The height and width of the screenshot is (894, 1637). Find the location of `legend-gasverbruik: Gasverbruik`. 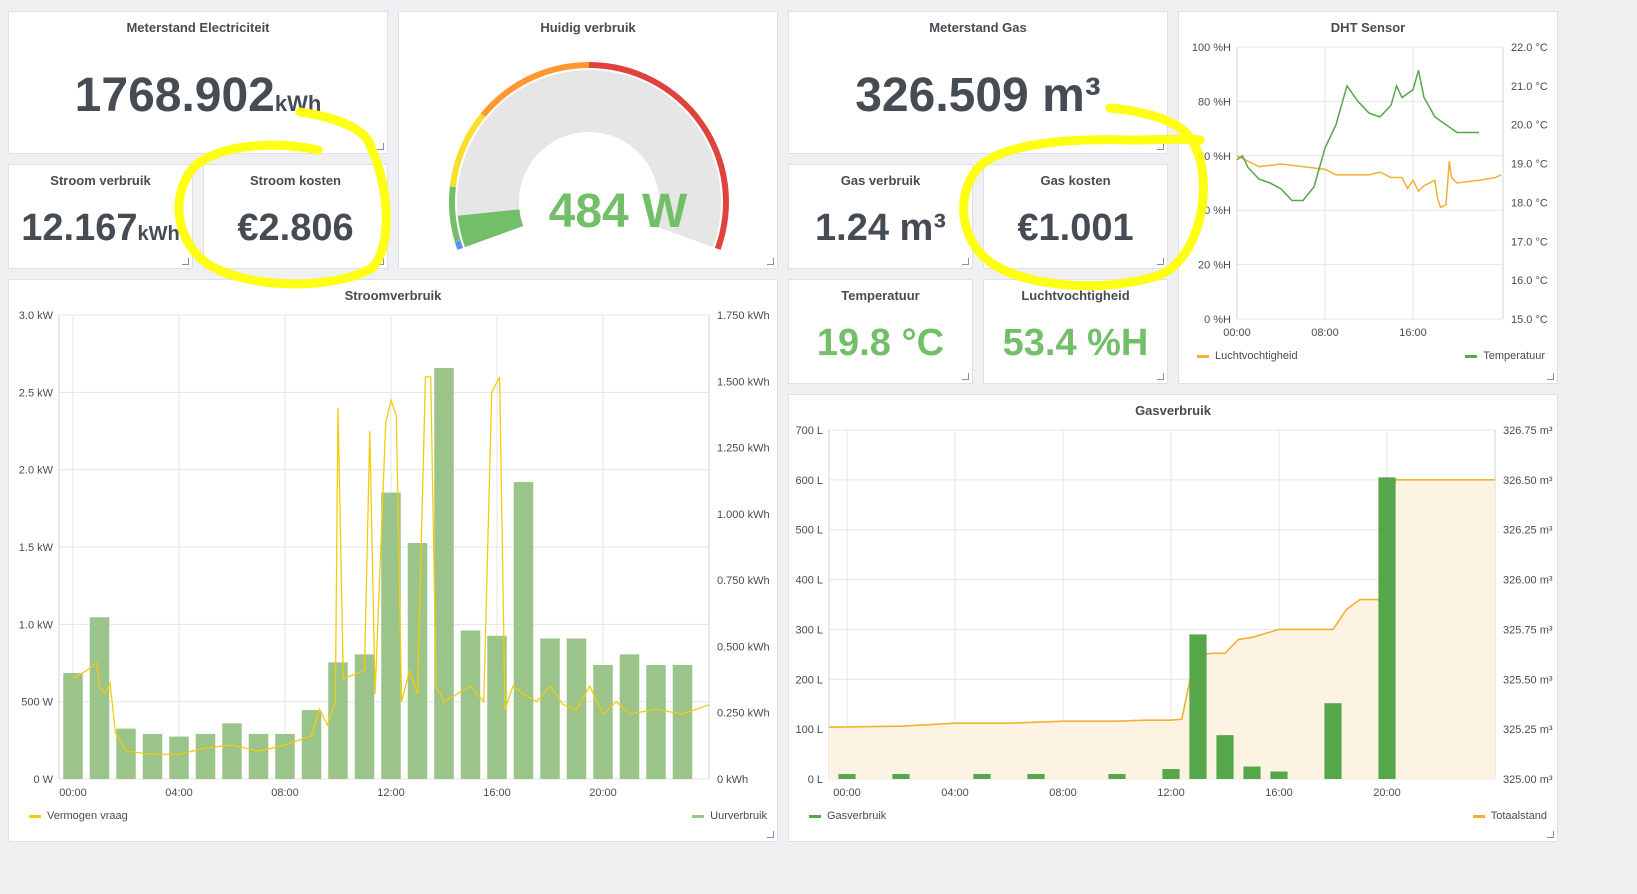

legend-gasverbruik: Gasverbruik is located at coordinates (847, 816).